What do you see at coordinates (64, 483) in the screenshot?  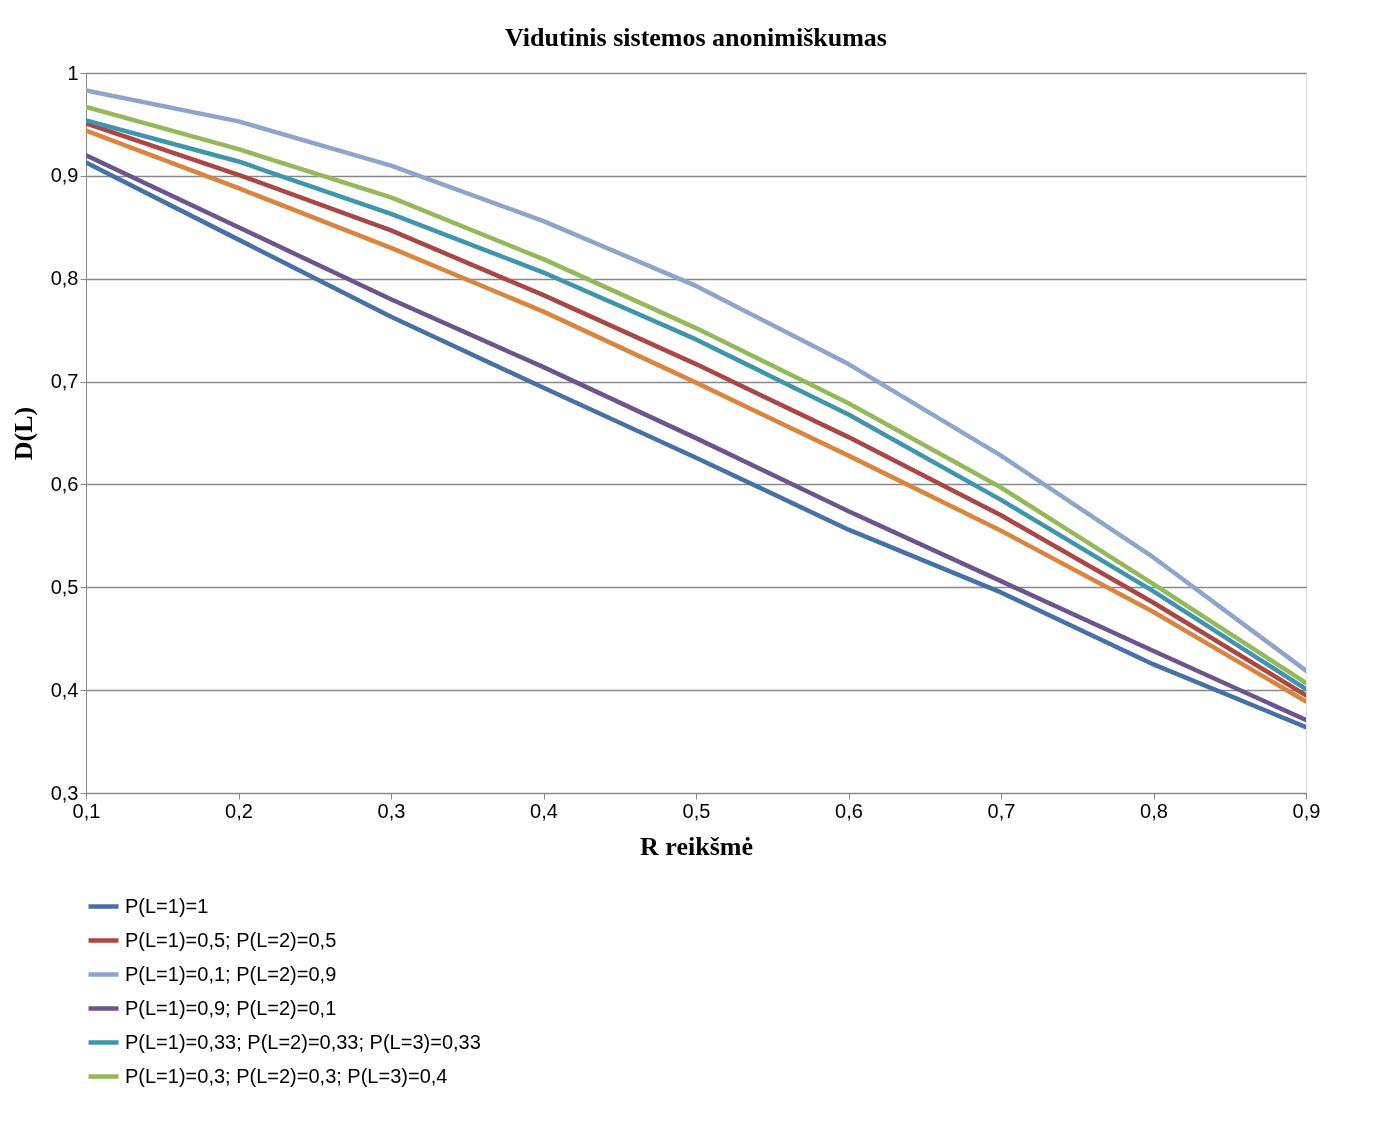 I see `y-tick-label: 0,6` at bounding box center [64, 483].